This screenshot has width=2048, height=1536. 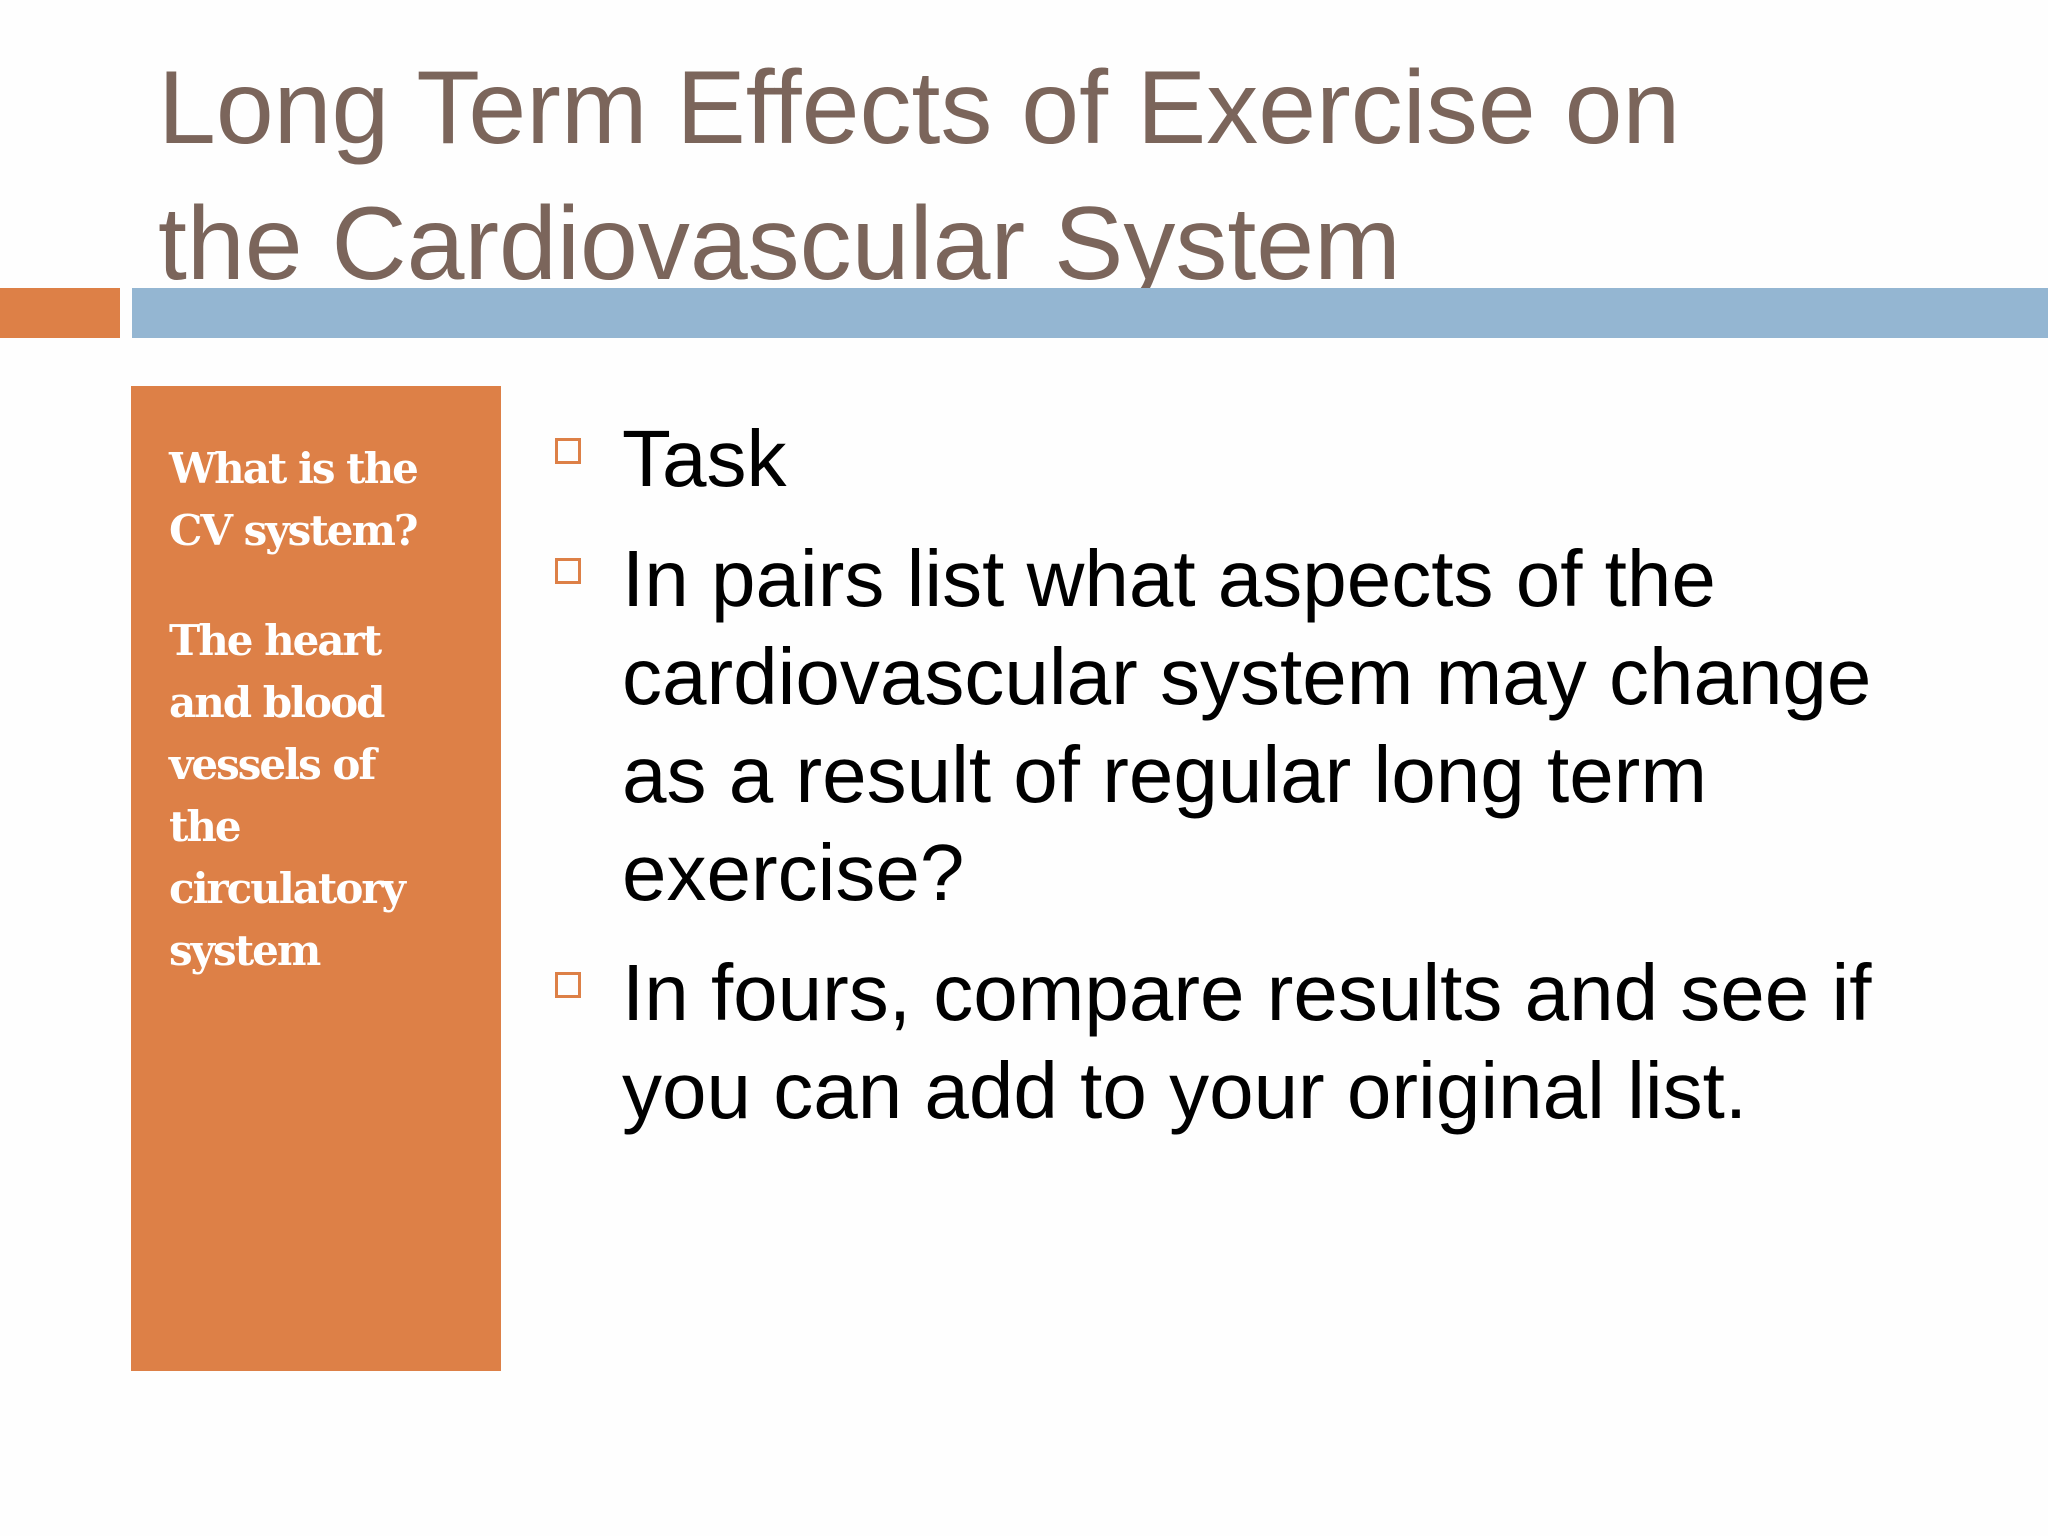 I want to click on accent-bar-orange, so click(x=60, y=313).